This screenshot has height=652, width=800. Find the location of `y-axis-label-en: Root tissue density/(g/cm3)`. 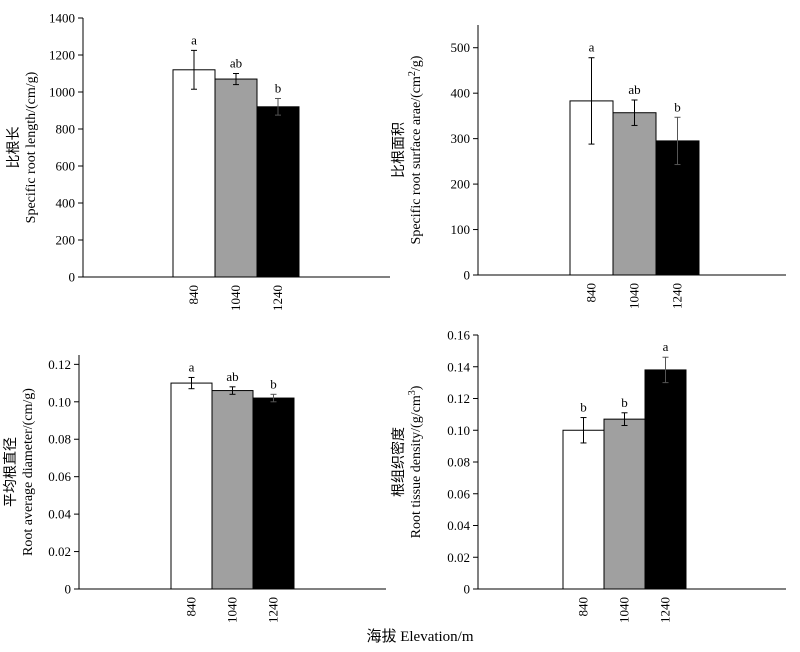

y-axis-label-en: Root tissue density/(g/cm3) is located at coordinates (415, 461).